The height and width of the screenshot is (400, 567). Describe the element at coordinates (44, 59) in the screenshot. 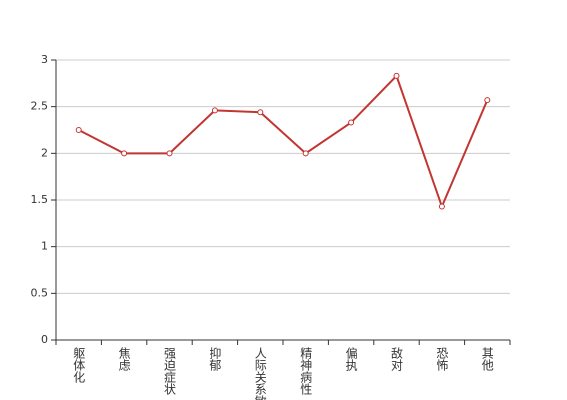

I see `y-tick-label: 3` at that location.